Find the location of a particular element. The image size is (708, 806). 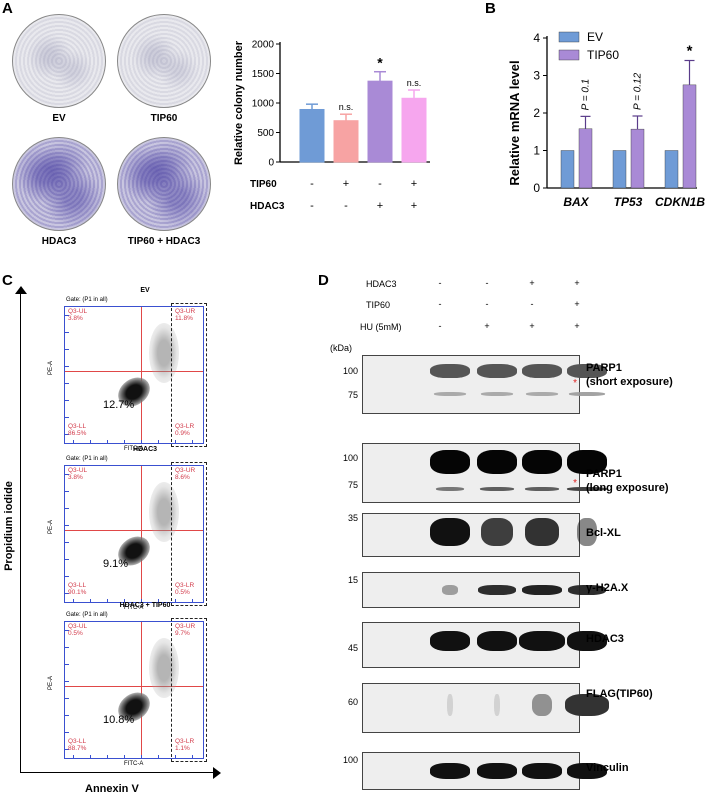

blot-label-1: PARP1 (short exposure) is located at coordinates (629, 375).